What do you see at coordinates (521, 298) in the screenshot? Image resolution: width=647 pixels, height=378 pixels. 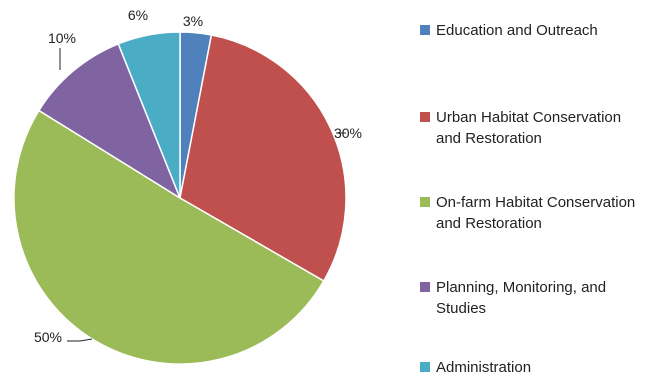 I see `legend-label-planning: Planning, Monitoring, and Studies` at bounding box center [521, 298].